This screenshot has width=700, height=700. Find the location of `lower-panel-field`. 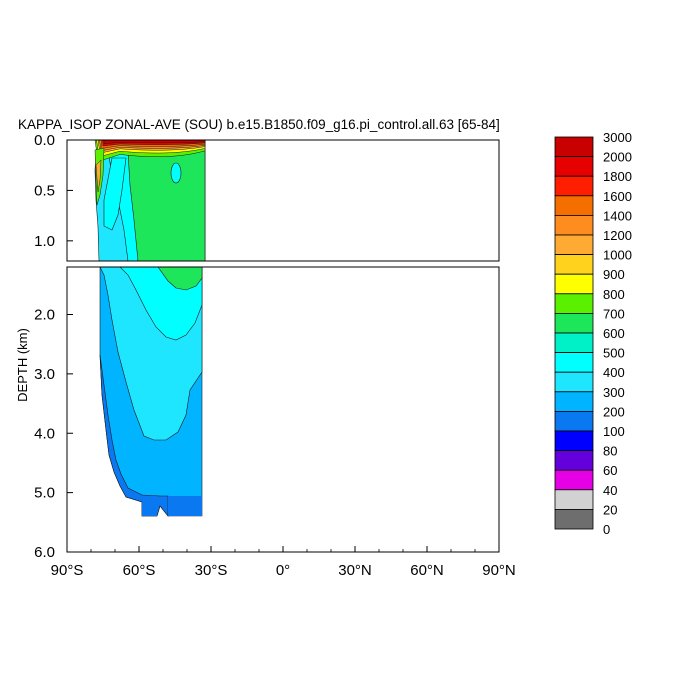

lower-panel-field is located at coordinates (151, 392).